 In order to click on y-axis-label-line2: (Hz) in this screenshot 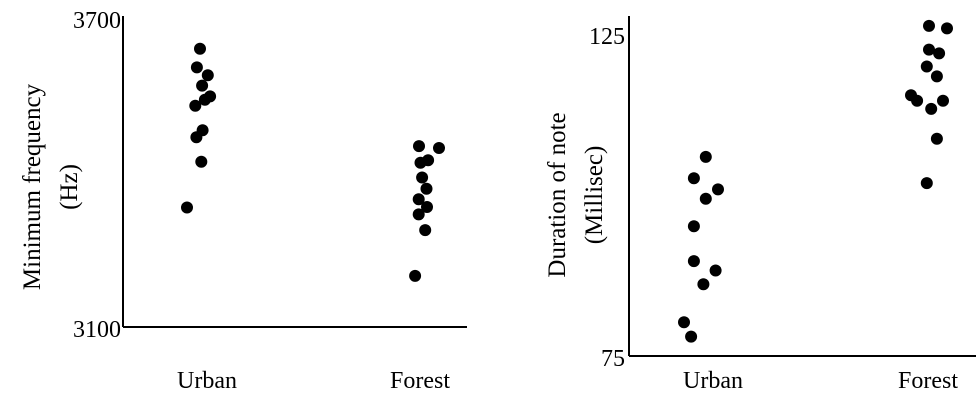, I will do `click(69, 187)`.